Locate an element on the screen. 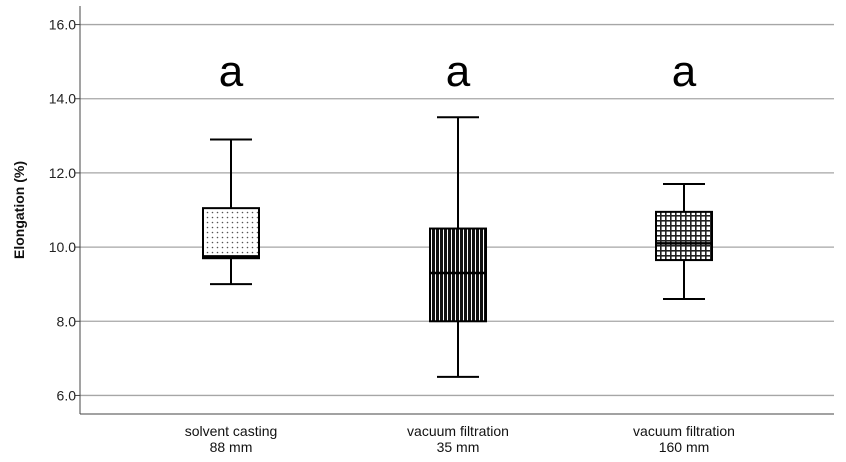 The height and width of the screenshot is (462, 846). y-tick-label-4: 14.0 is located at coordinates (62, 99).